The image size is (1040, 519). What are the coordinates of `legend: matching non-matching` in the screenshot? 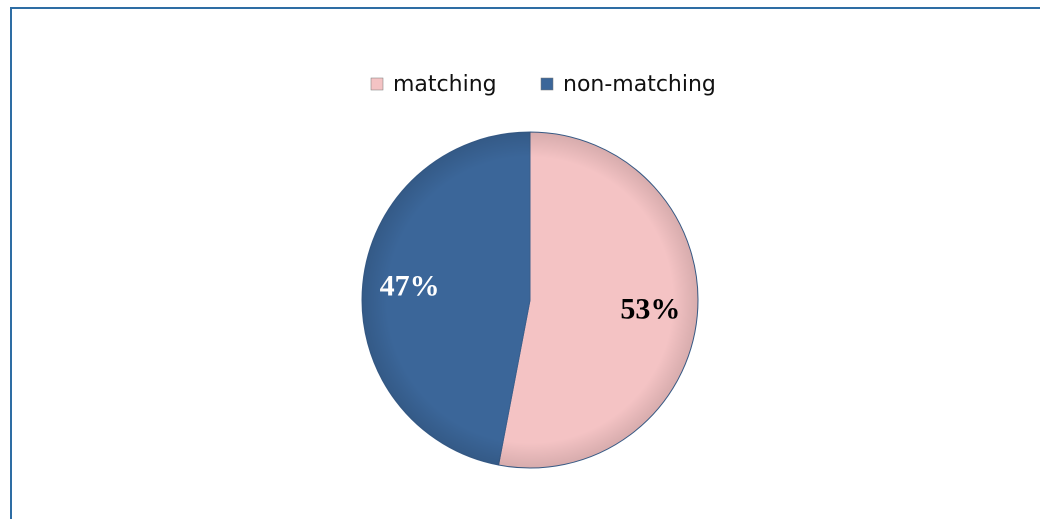 It's located at (543, 84).